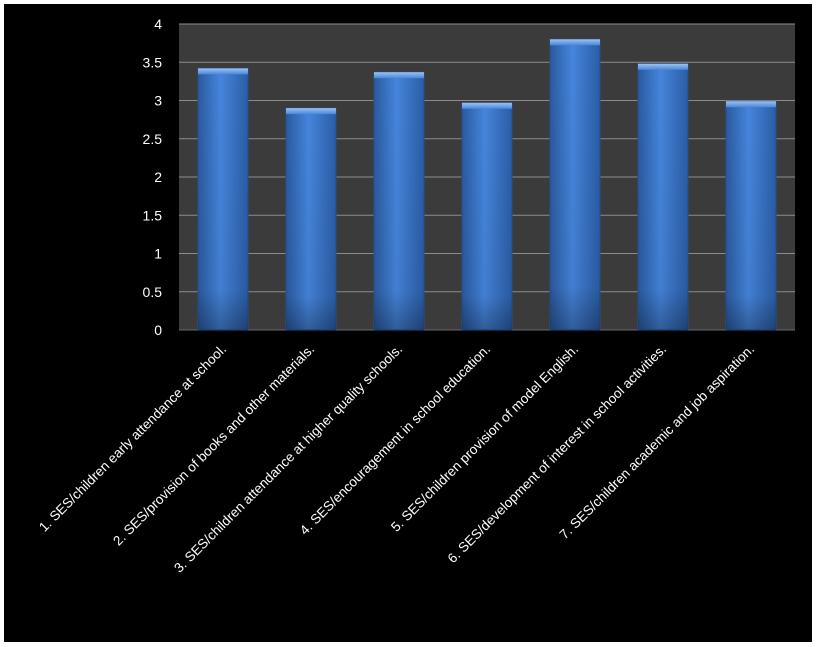  What do you see at coordinates (158, 101) in the screenshot?
I see `y-tick-label: 3` at bounding box center [158, 101].